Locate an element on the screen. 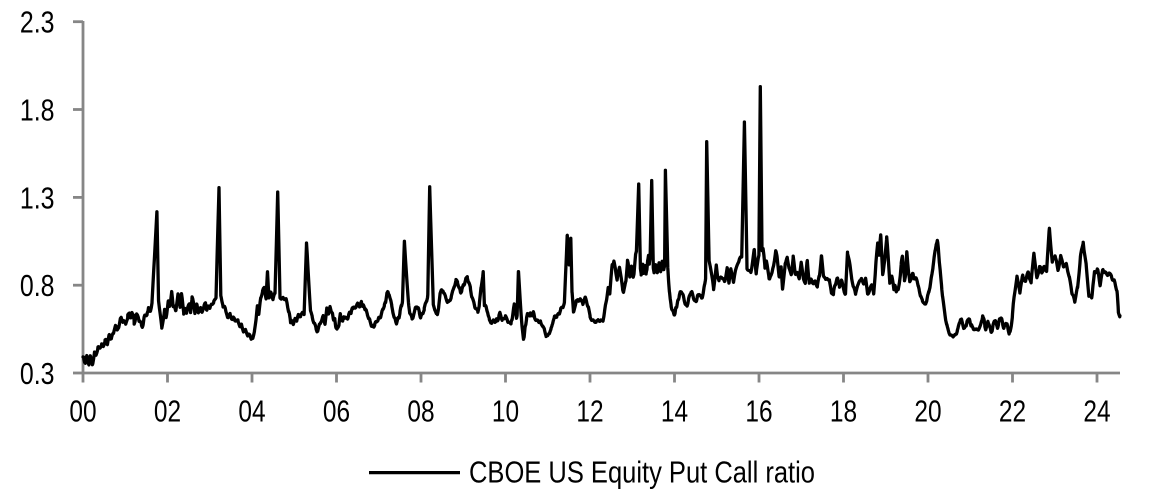 The width and height of the screenshot is (1152, 502). svg-text: 02 is located at coordinates (167, 411).